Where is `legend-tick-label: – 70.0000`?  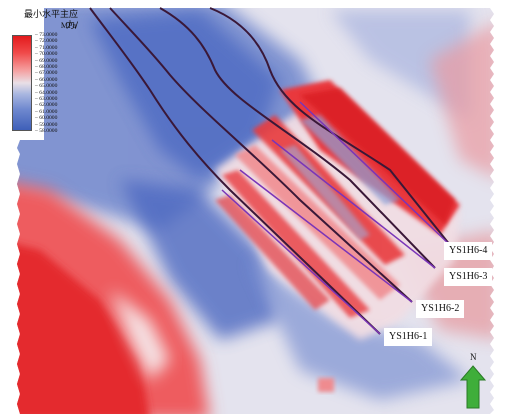
legend-tick-label: – 70.0000 is located at coordinates (46, 54).